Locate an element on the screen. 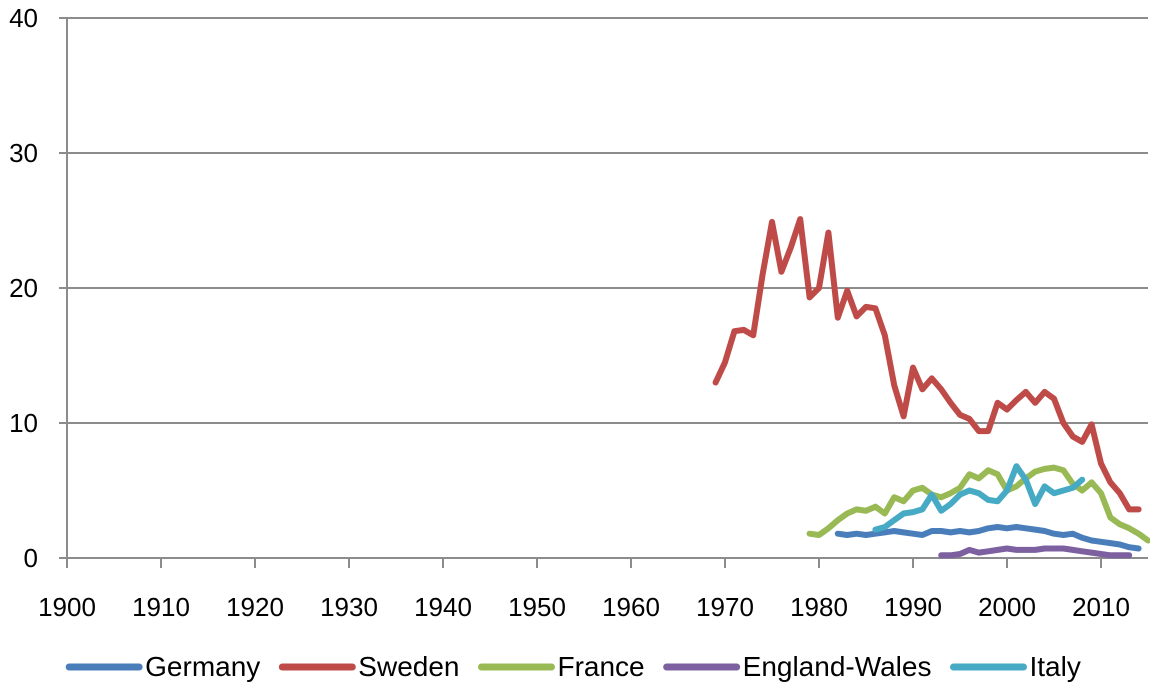  y-axis-tick-labels: 0 10 20 30 40 is located at coordinates (23, 288).